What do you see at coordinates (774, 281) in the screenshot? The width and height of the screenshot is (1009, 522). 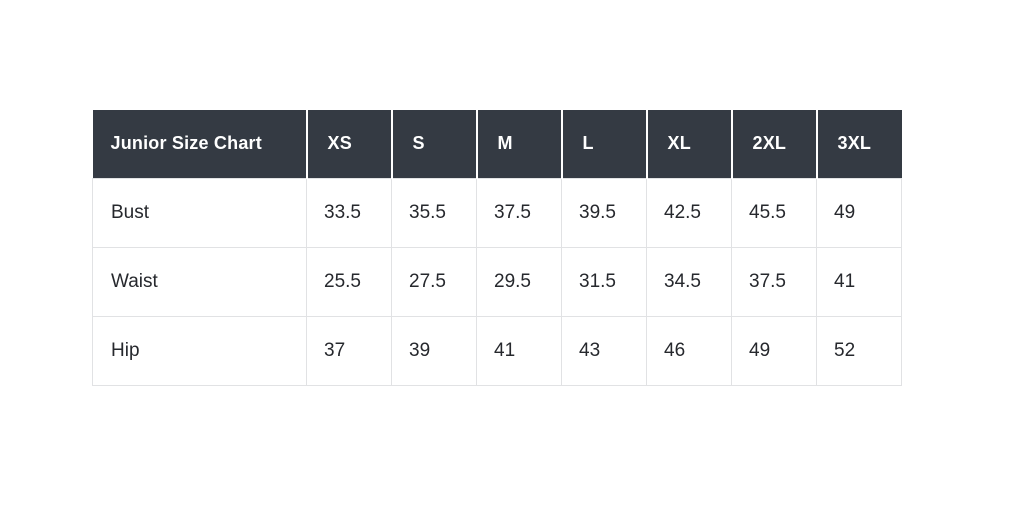 I see `cell-waist-2xl: 37.5` at bounding box center [774, 281].